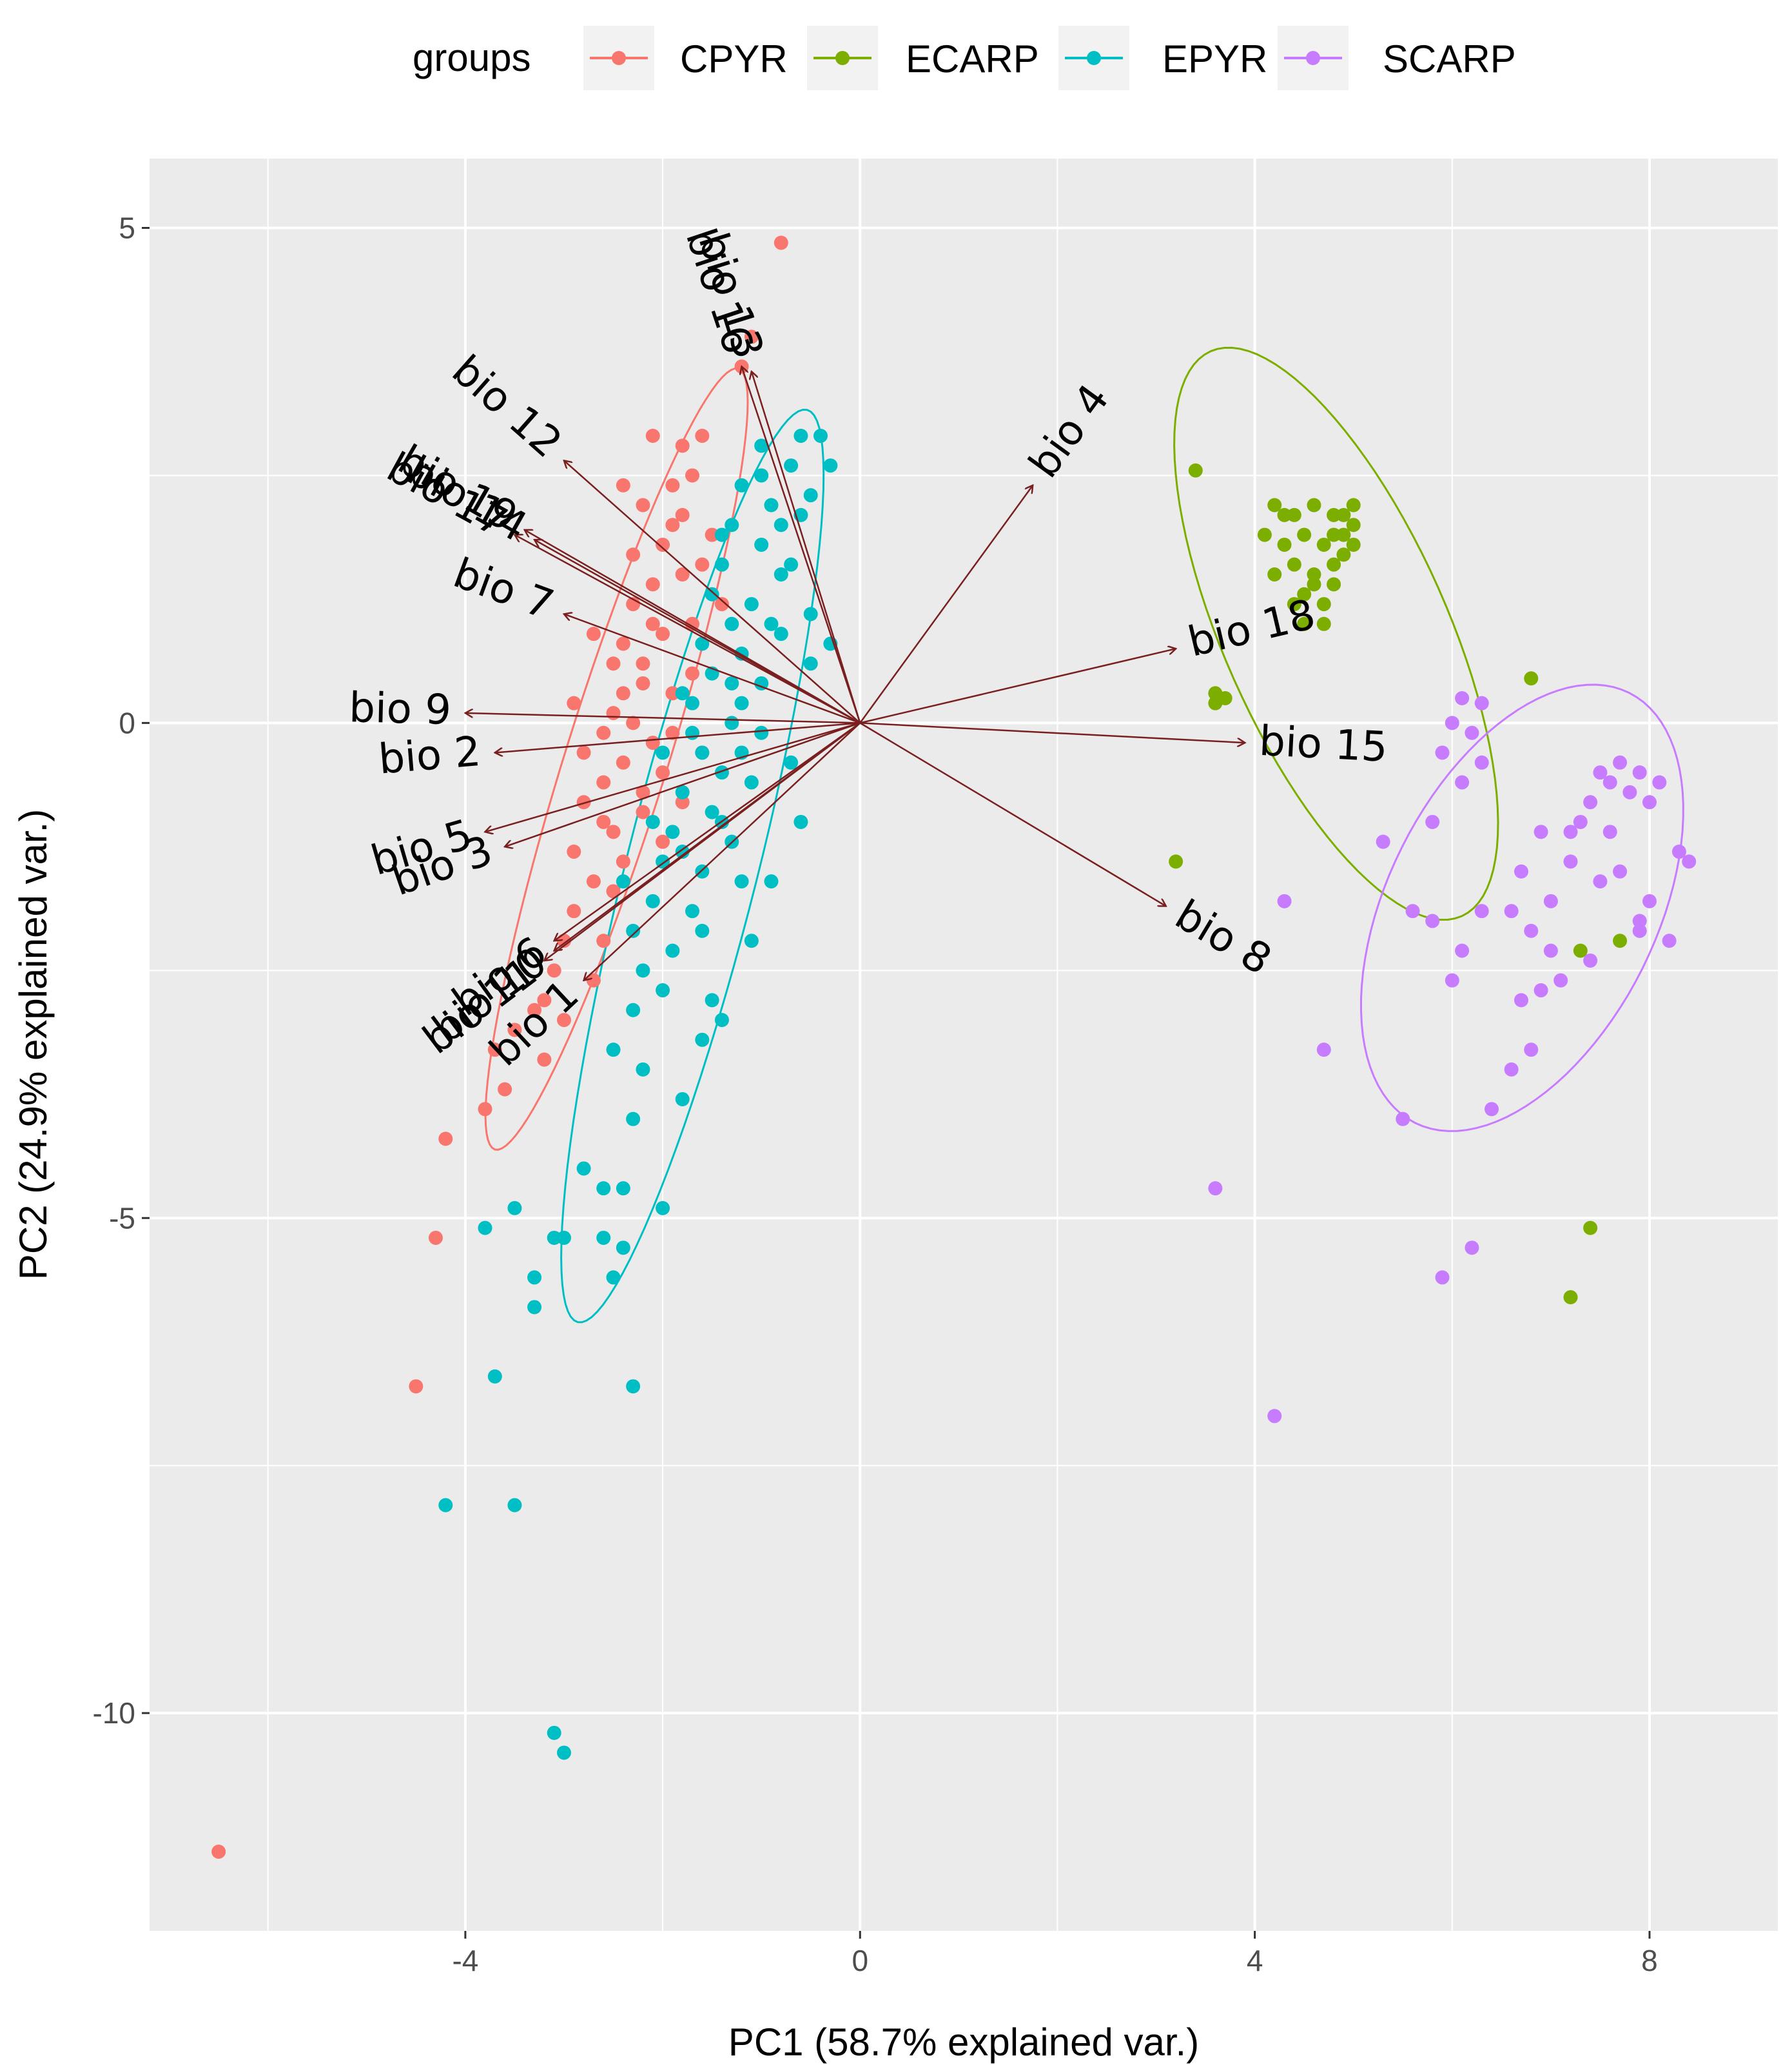 Image resolution: width=1792 pixels, height=2065 pixels. I want to click on x-tick-label: -4, so click(465, 1960).